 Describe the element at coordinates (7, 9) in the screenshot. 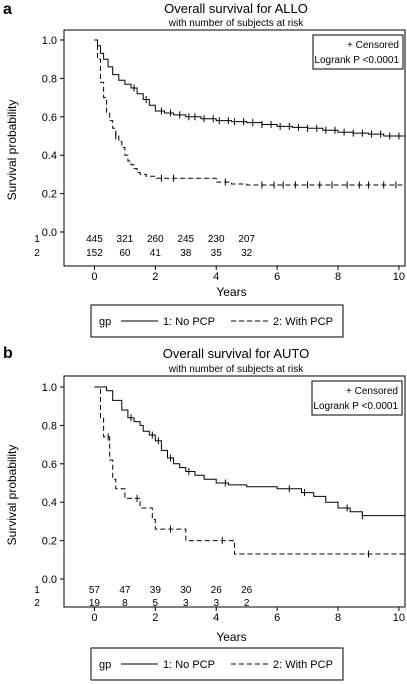

I see `panel-letter: a` at that location.